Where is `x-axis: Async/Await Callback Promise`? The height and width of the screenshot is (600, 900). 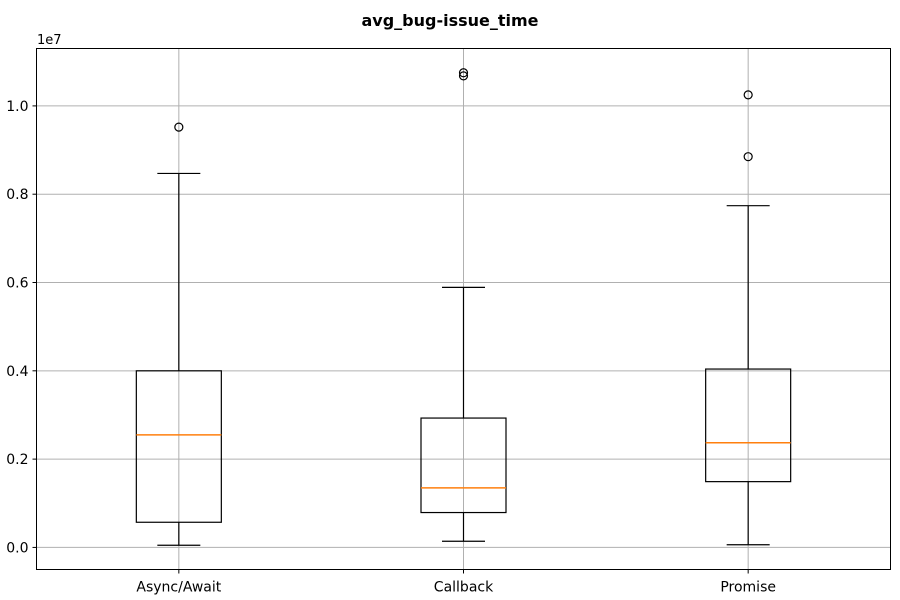
x-axis: Async/Await Callback Promise is located at coordinates (456, 582).